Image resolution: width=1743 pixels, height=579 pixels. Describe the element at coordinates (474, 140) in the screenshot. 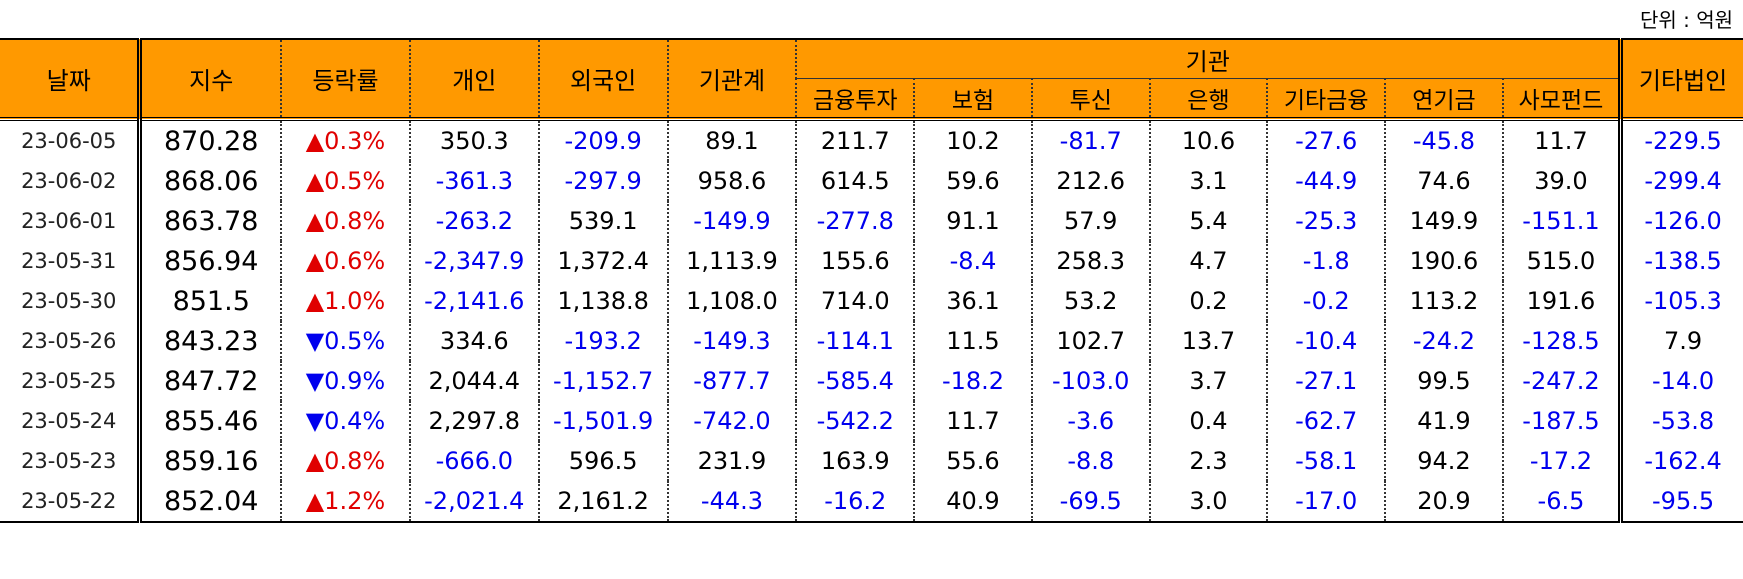

I see `cell-individual: 350.3` at that location.